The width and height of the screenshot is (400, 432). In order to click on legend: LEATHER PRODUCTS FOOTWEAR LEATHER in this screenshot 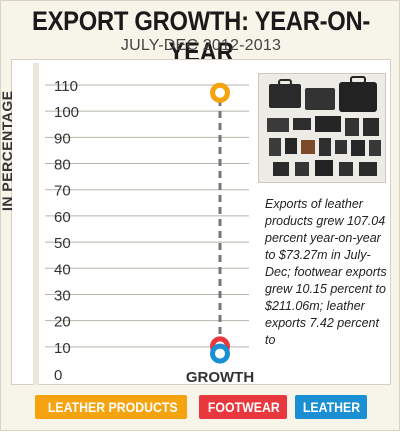, I will do `click(200, 410)`.